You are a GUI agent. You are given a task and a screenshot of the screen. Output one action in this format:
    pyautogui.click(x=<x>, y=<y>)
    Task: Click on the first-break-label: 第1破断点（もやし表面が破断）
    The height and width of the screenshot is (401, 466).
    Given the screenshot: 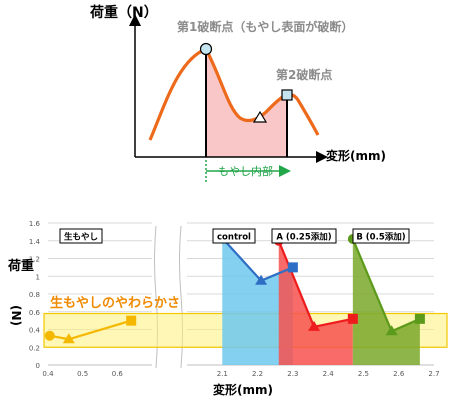 What is the action you would take?
    pyautogui.click(x=265, y=26)
    